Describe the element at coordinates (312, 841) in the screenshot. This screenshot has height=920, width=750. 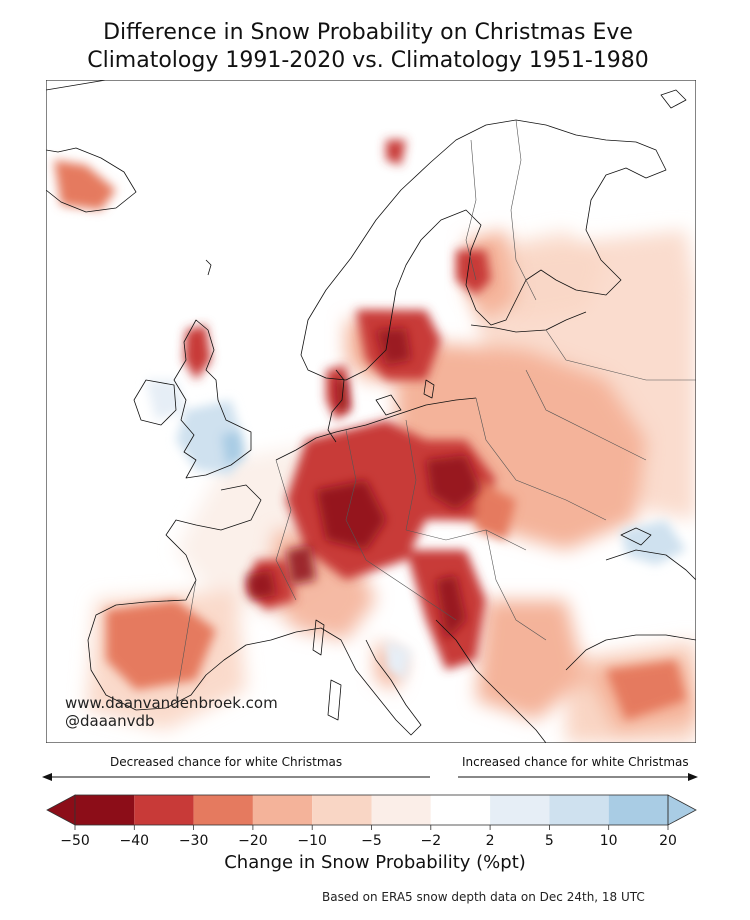
I see `colorbar-tick-label: −10` at that location.